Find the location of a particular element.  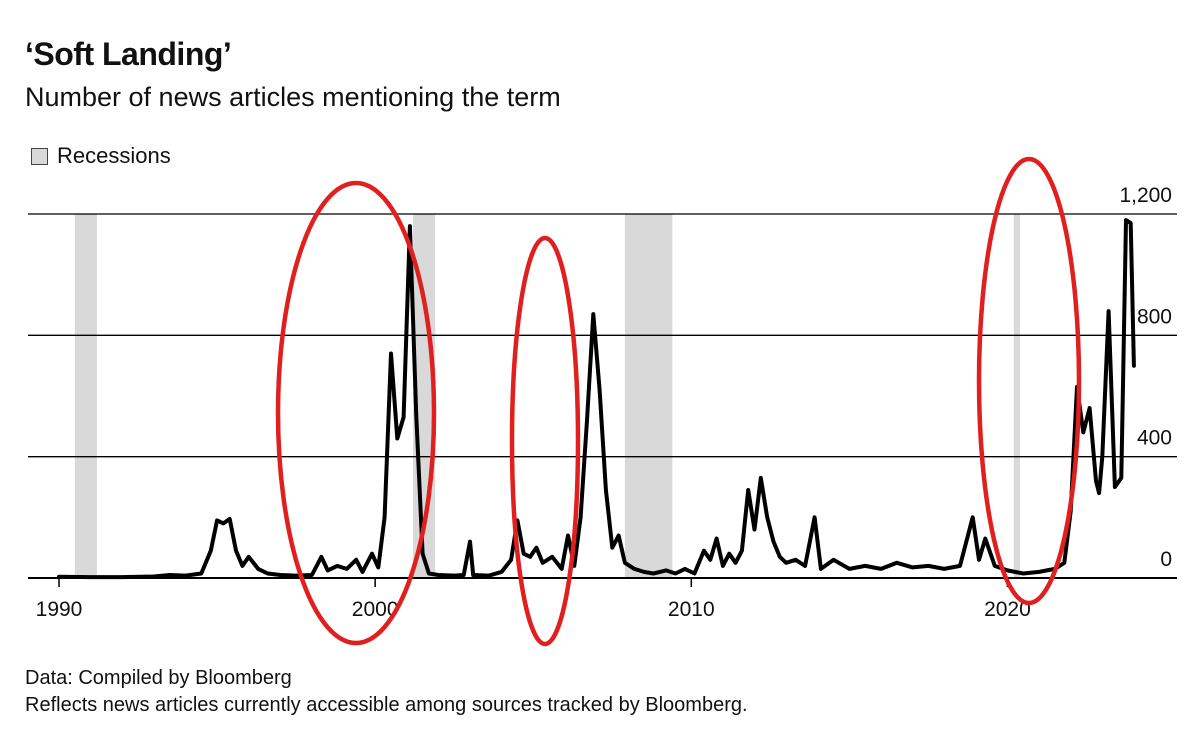

x-tick-label: 2020 is located at coordinates (1007, 609).